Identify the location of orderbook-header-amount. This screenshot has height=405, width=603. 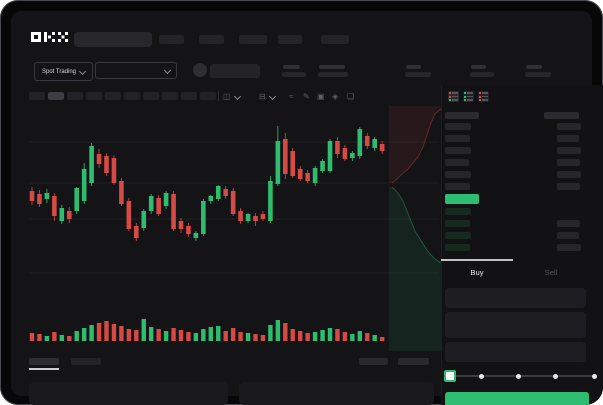
(561, 115).